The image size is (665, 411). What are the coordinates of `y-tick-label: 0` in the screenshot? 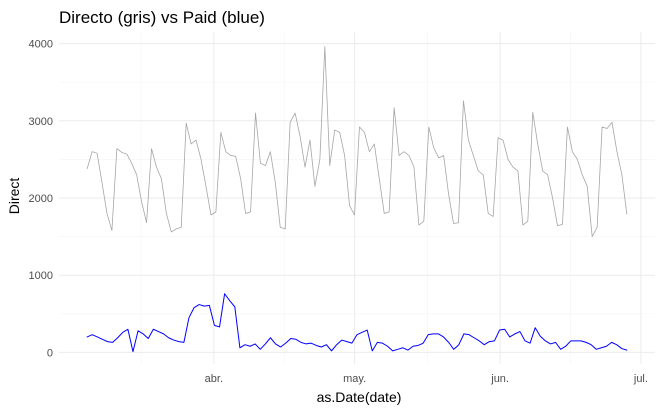 It's located at (50, 353).